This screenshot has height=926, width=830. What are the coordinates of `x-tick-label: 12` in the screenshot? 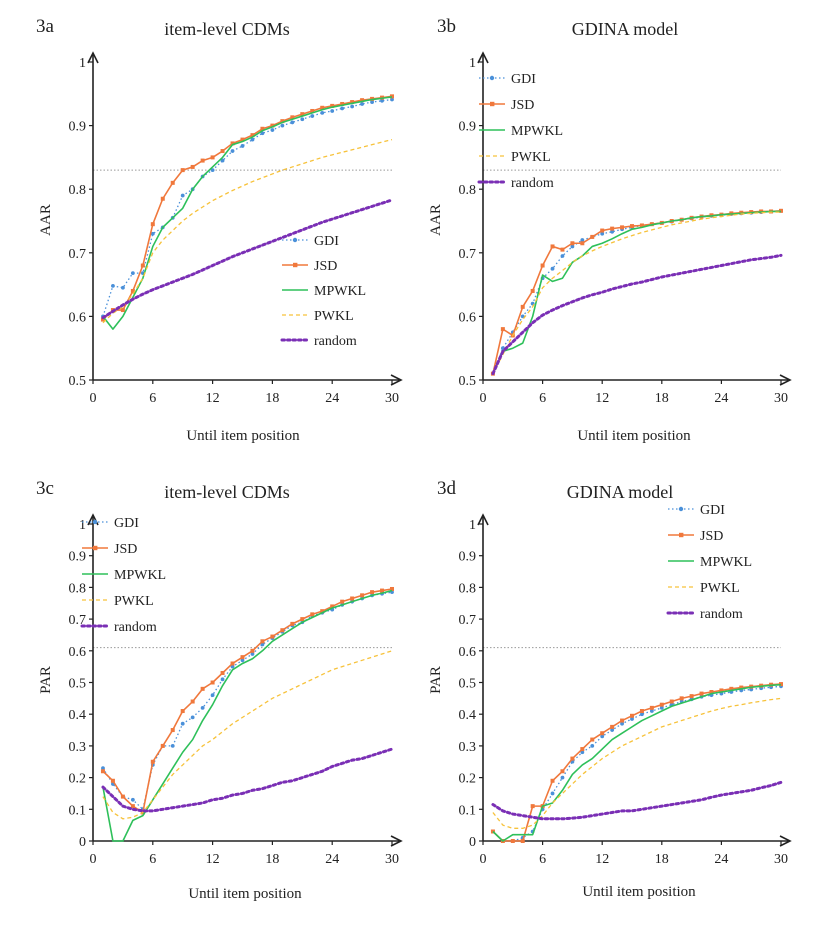 It's located at (213, 398).